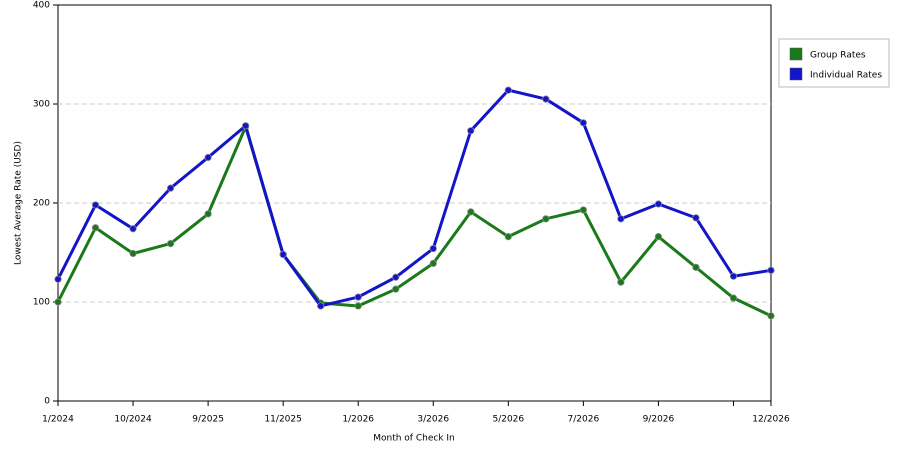 This screenshot has height=454, width=900. What do you see at coordinates (41, 6) in the screenshot?
I see `y-tick-label: 400` at bounding box center [41, 6].